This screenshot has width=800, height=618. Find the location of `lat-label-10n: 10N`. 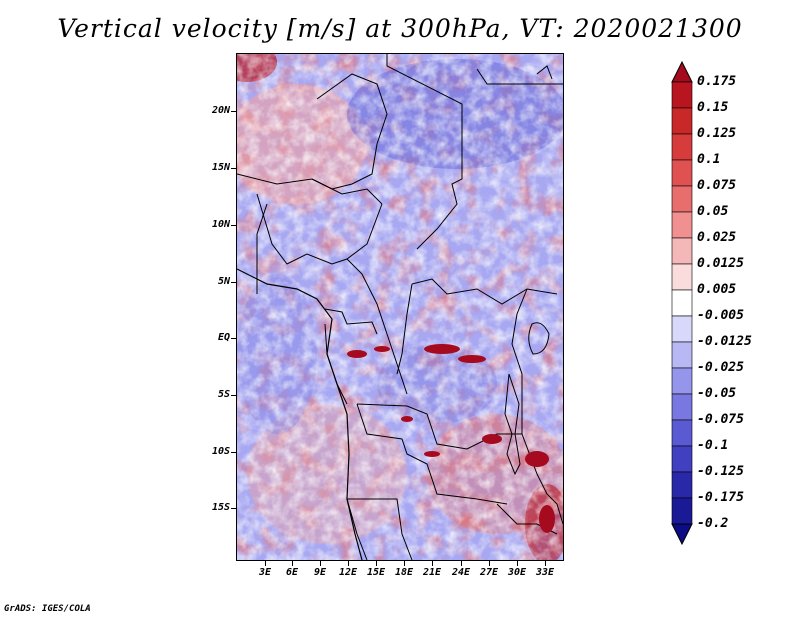

lat-label-10n: 10N is located at coordinates (220, 224).